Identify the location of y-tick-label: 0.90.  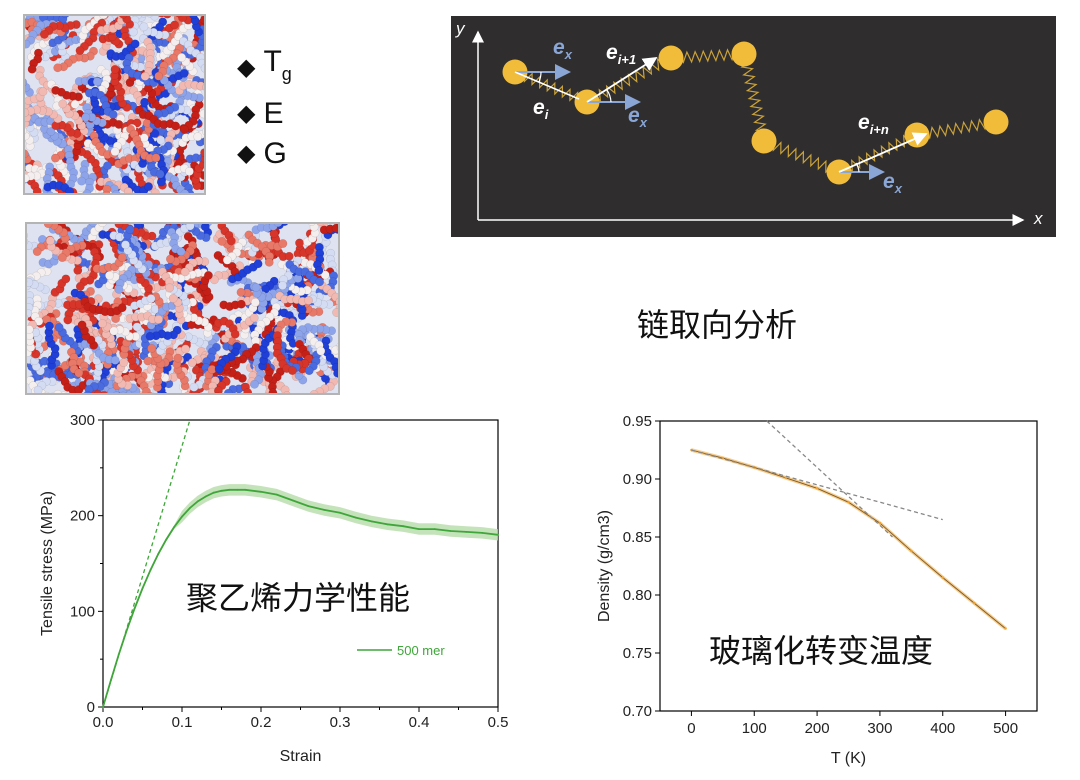
(637, 479).